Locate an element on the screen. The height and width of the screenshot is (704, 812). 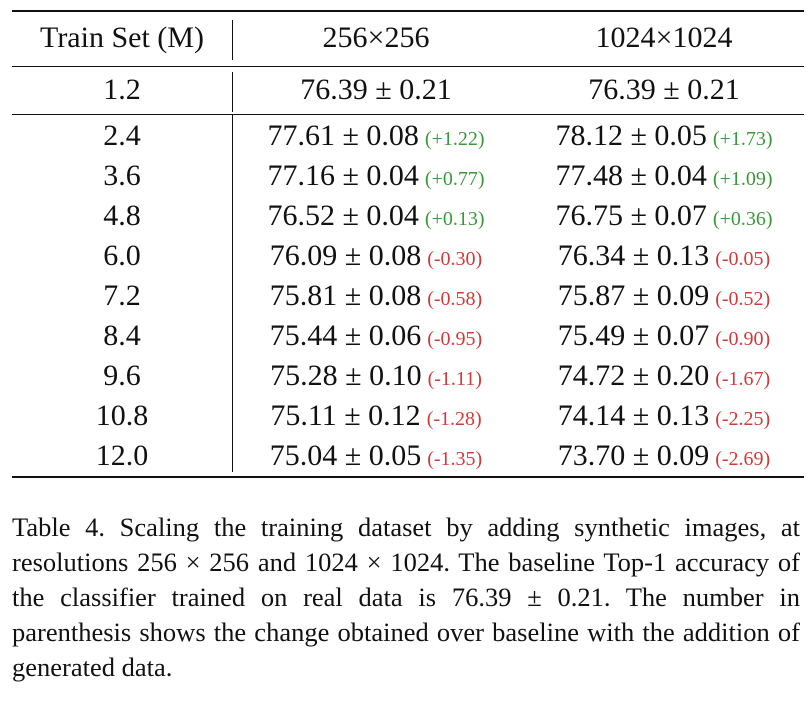
res-256-delta: (-1.35) is located at coordinates (455, 459).